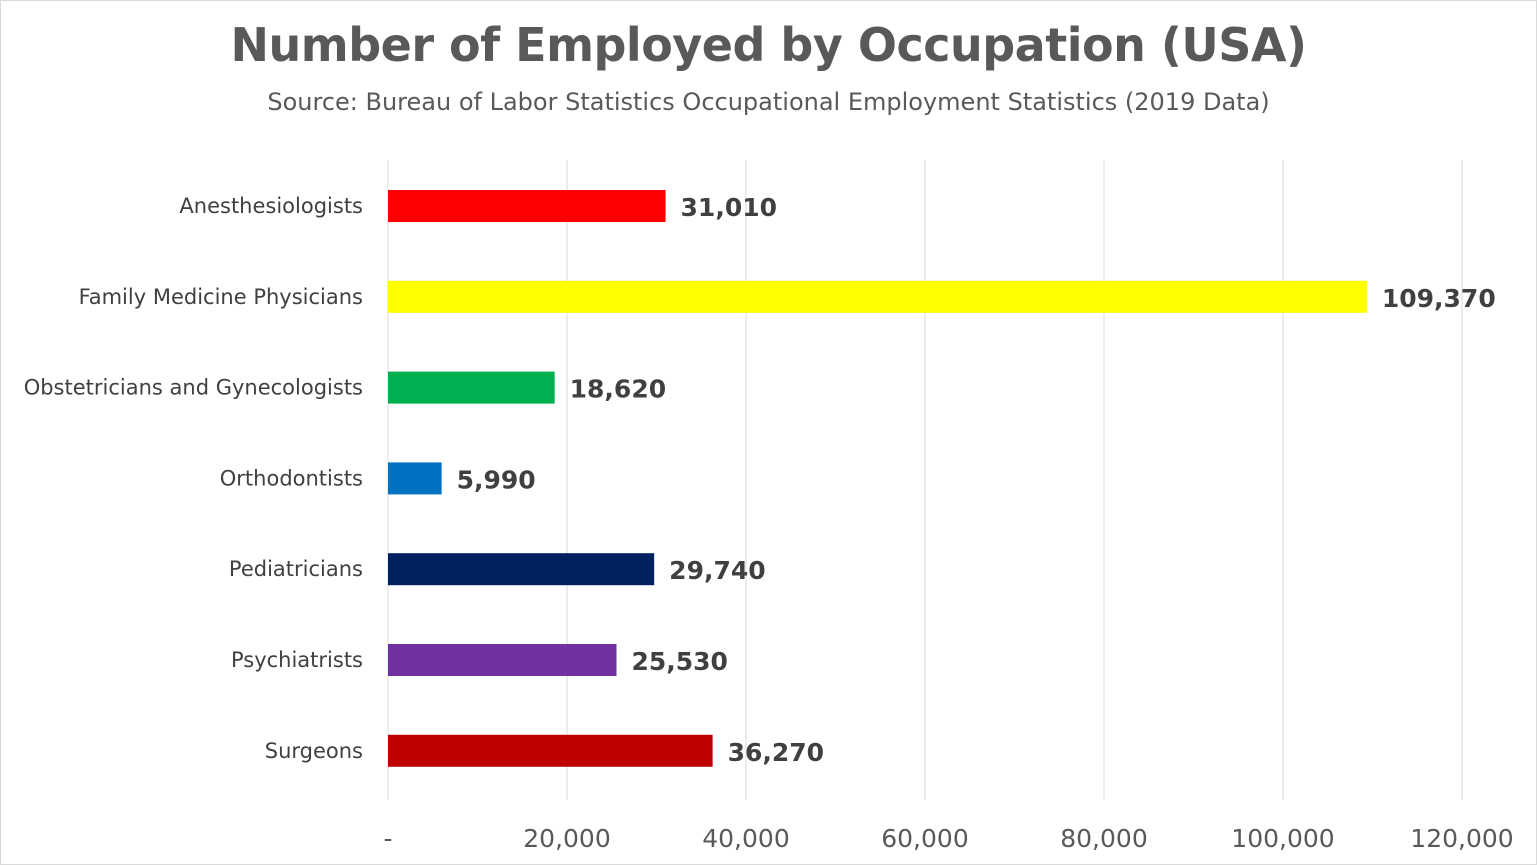 This screenshot has width=1537, height=865. I want to click on category-label: Family Medicine Physicians, so click(221, 297).